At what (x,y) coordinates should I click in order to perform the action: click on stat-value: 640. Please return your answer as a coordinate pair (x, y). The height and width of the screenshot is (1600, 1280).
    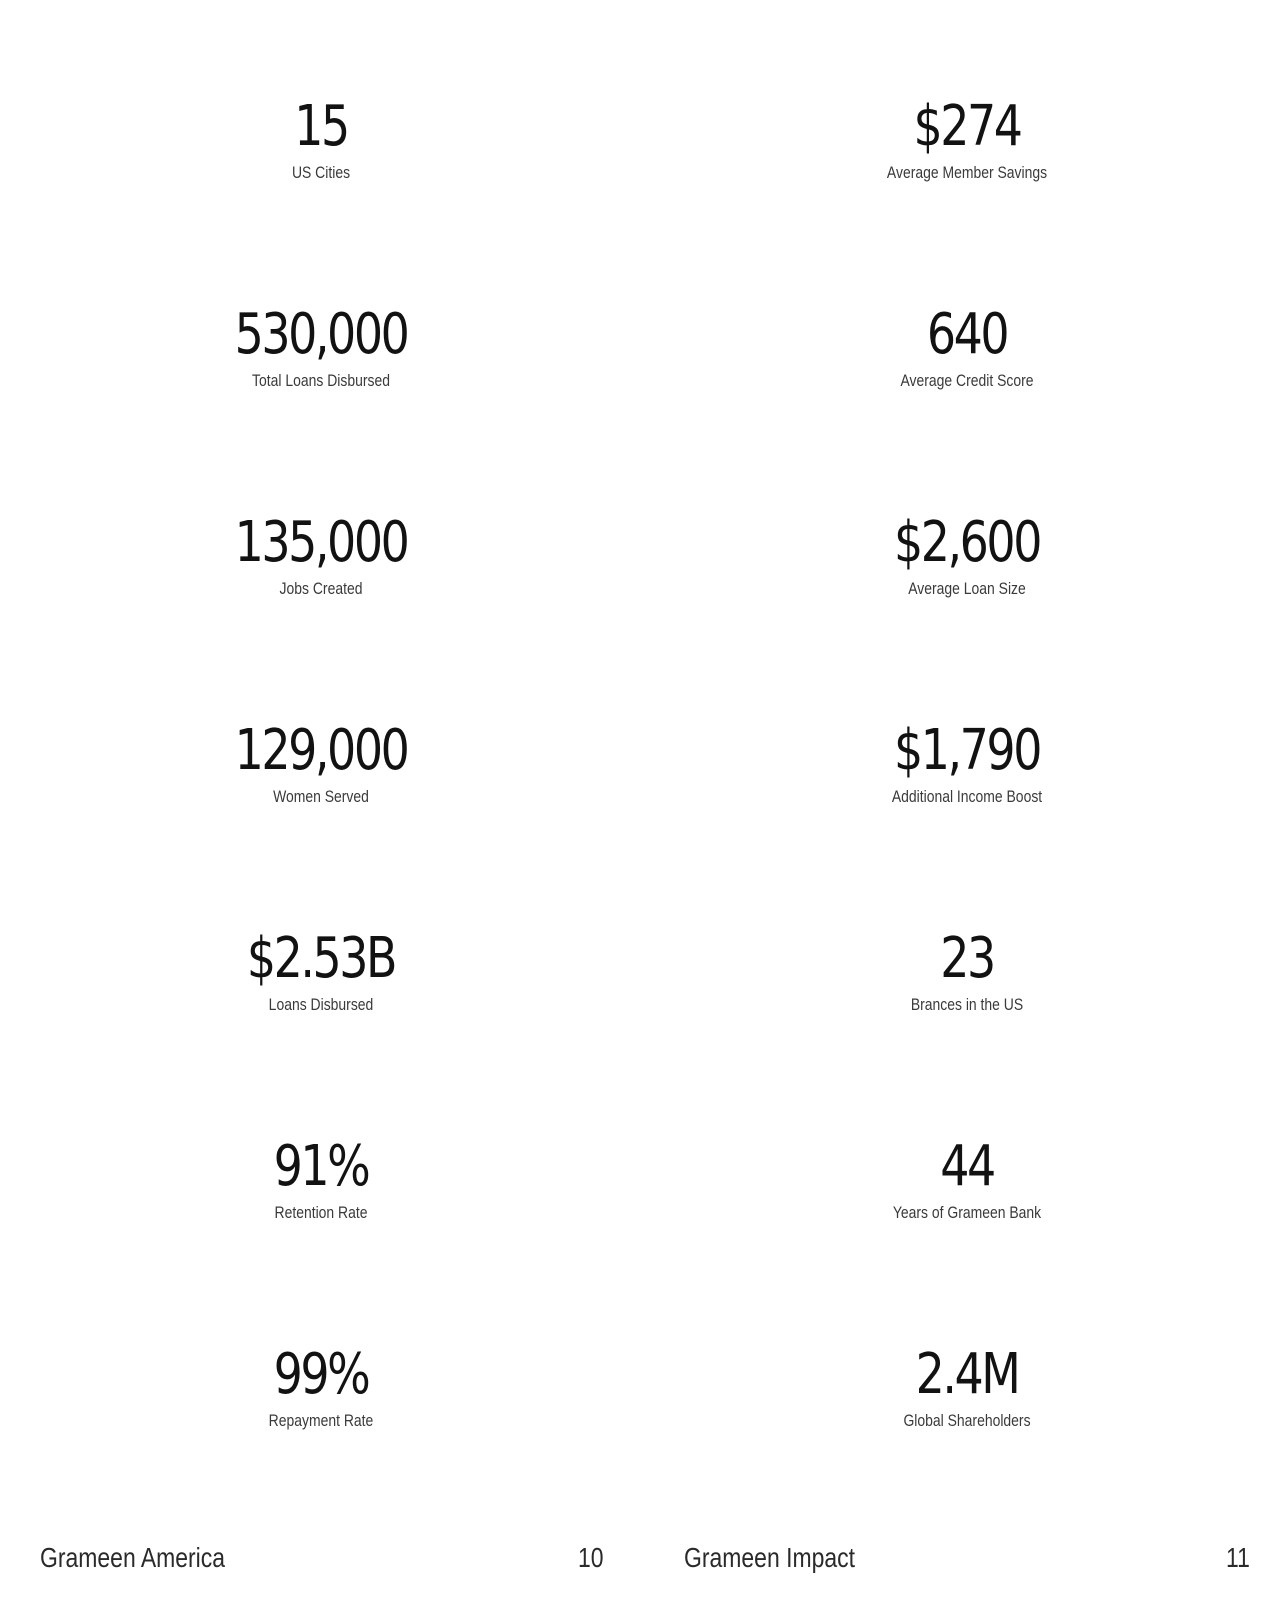
    Looking at the image, I should click on (968, 334).